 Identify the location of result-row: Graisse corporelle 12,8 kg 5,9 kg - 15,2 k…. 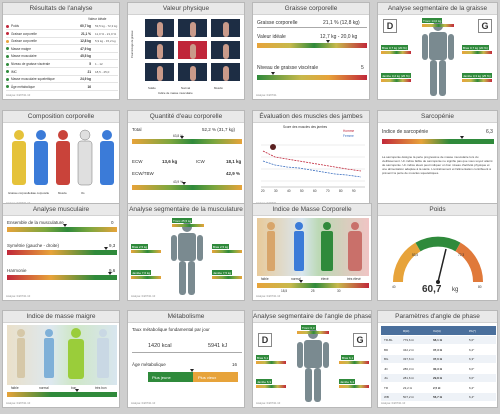
(62, 42).